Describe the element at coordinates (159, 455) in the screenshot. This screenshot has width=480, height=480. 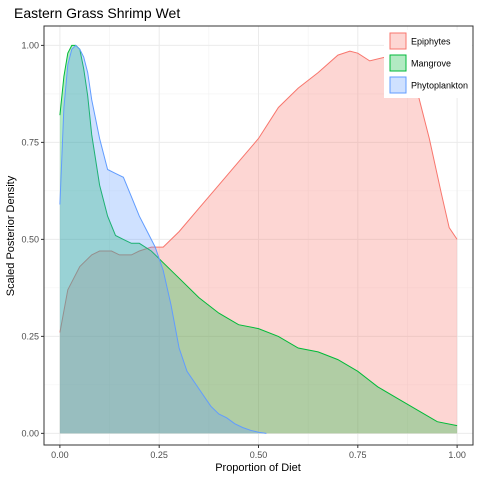
I see `x-tick-label: 0.25` at that location.